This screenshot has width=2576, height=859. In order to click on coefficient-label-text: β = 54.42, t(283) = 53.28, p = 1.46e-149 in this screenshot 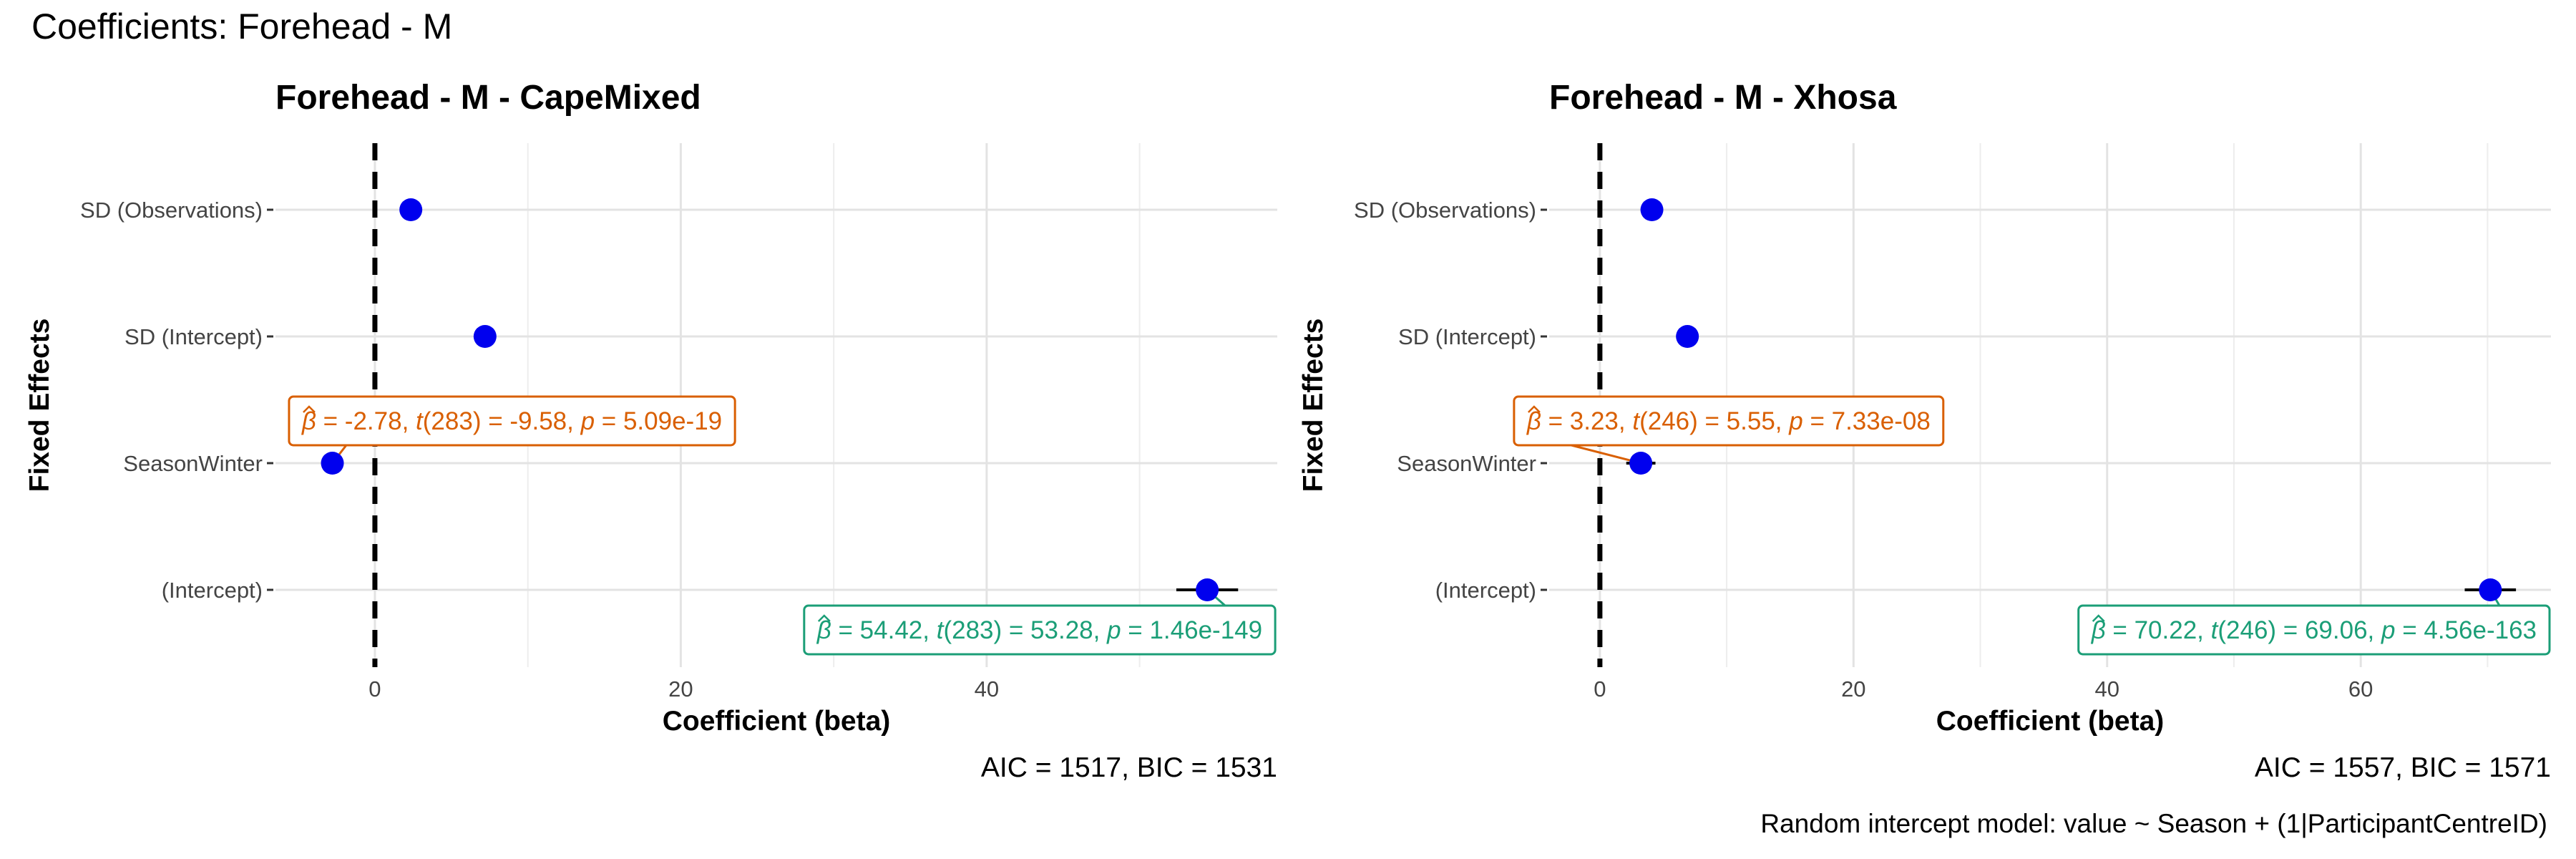, I will do `click(1039, 630)`.